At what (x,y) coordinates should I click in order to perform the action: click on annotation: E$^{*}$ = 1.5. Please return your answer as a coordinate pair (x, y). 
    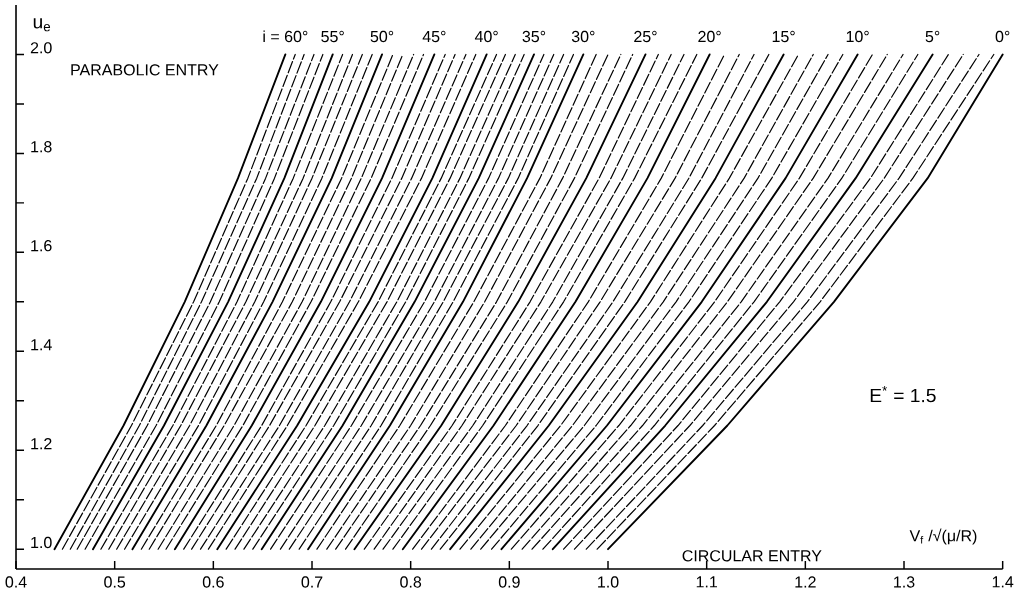
    Looking at the image, I should click on (903, 394).